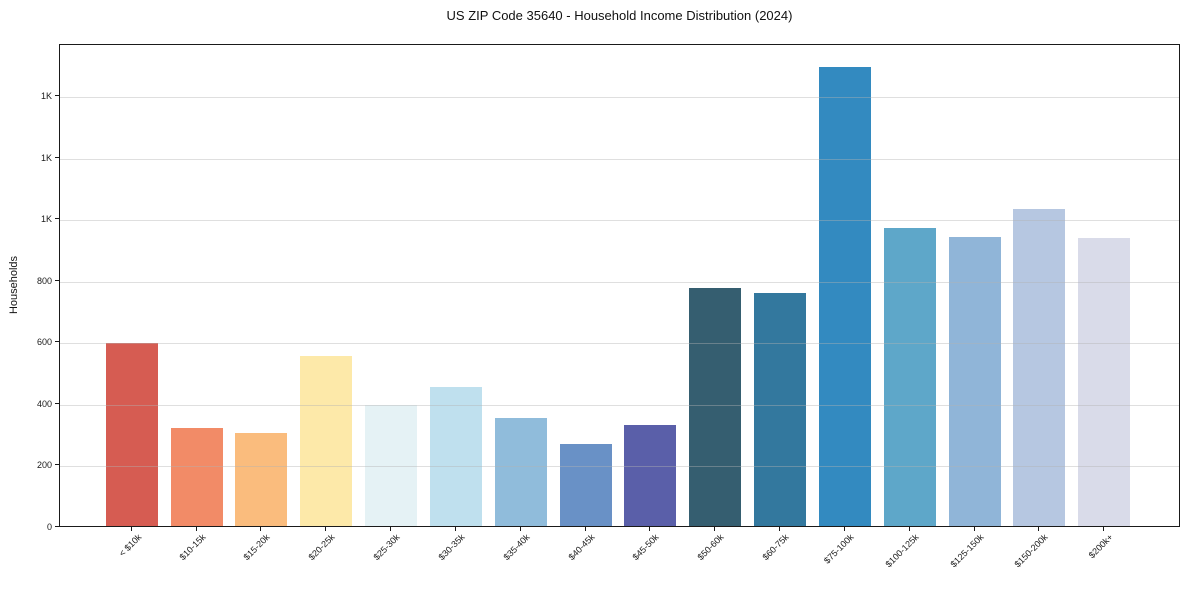  What do you see at coordinates (130, 545) in the screenshot?
I see `x-tick-label: < $10k` at bounding box center [130, 545].